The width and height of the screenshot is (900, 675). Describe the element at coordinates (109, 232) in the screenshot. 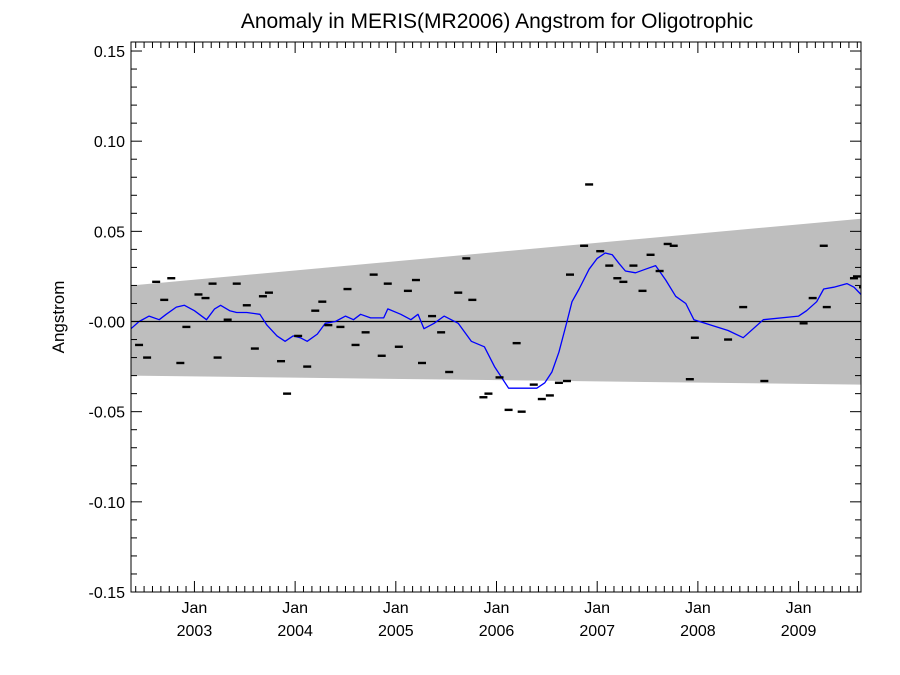

I see `y-tick-label: 0.05` at that location.